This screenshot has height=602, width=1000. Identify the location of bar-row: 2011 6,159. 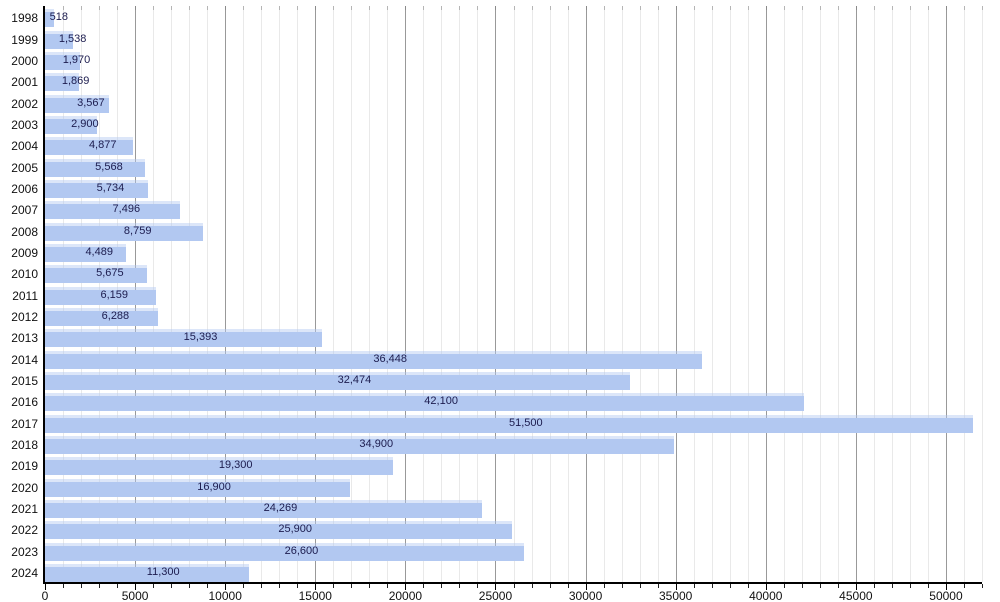
(497, 294).